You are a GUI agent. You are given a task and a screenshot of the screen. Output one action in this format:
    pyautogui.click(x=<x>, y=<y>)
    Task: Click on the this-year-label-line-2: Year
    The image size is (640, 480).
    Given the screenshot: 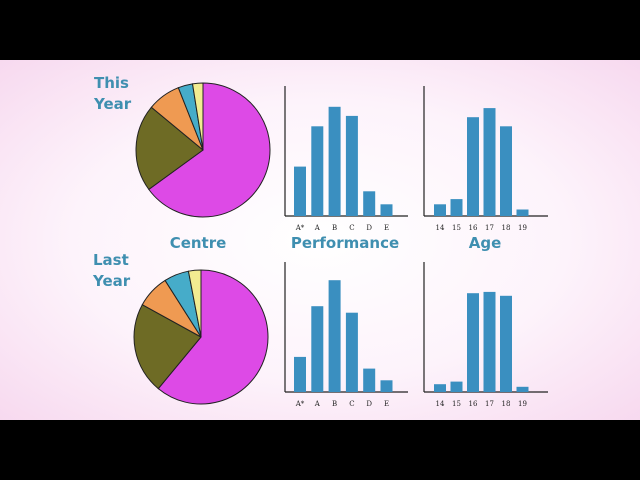 What is the action you would take?
    pyautogui.click(x=113, y=104)
    